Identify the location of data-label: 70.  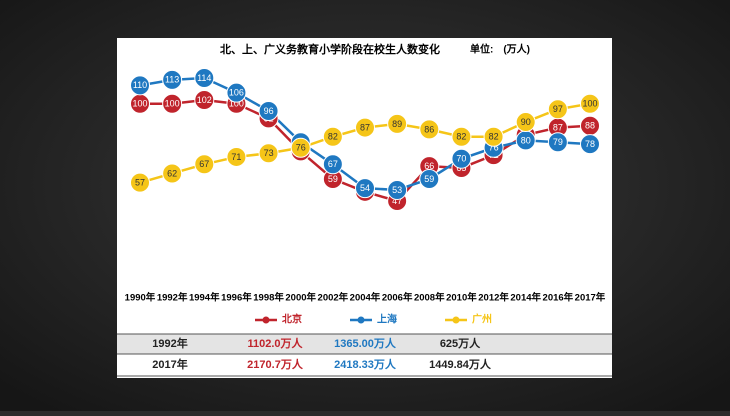
(461, 159).